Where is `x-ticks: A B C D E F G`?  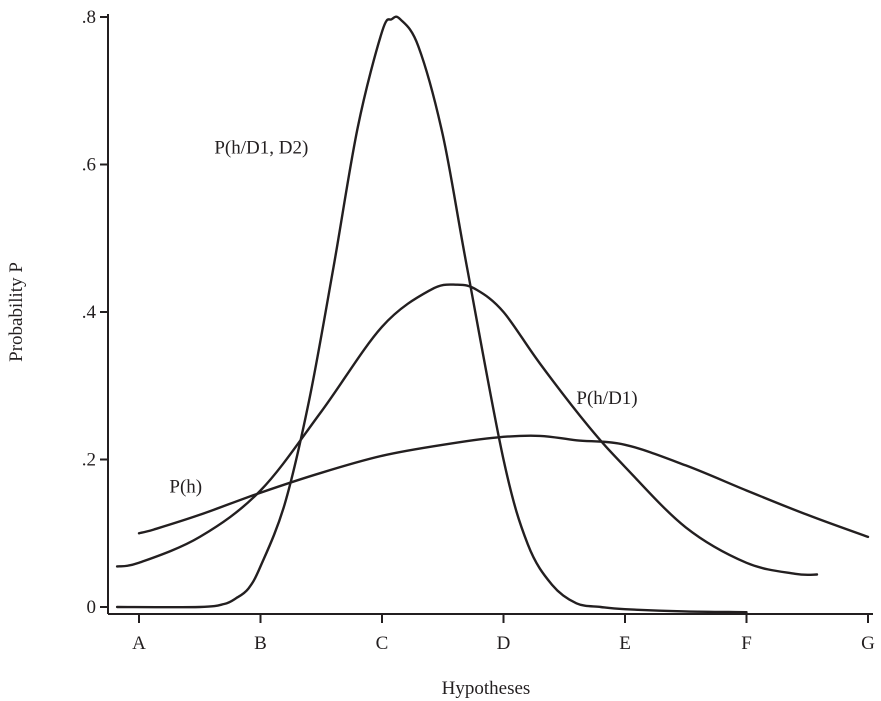
x-ticks: A B C D E F G is located at coordinates (503, 634).